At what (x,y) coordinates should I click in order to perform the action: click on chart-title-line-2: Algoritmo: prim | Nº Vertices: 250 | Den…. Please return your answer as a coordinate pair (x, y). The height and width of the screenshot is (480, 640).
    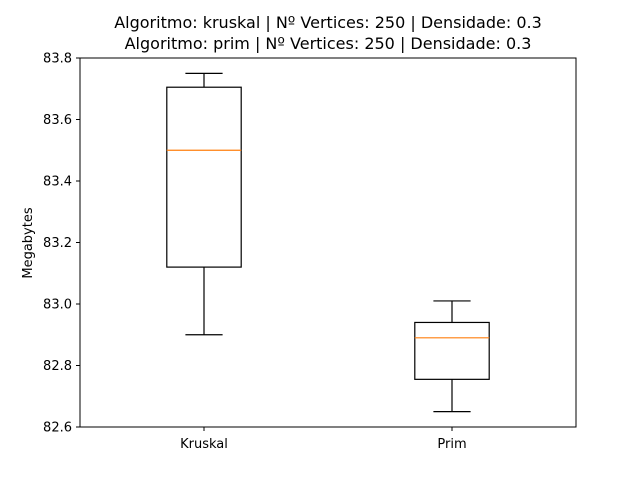
    Looking at the image, I should click on (328, 43).